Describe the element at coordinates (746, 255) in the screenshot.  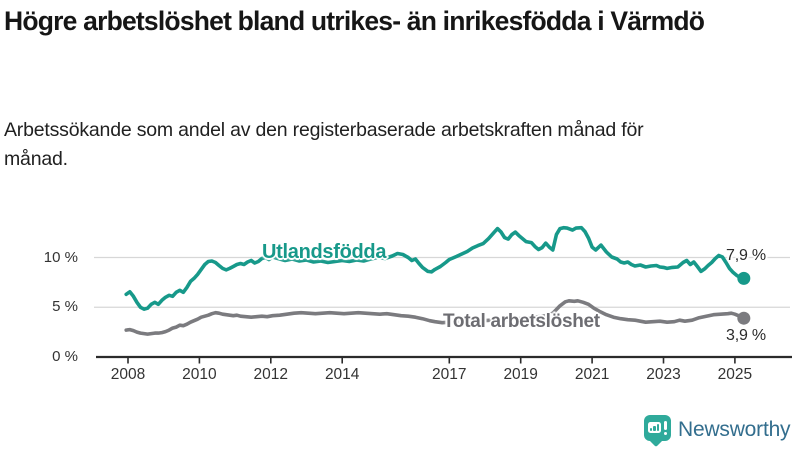
I see `end-value-label-utlandsfodda: 7,9 %` at that location.